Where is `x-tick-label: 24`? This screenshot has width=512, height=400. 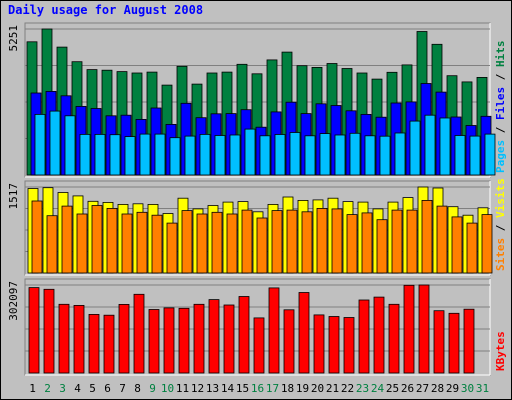 x-tick-label: 24 is located at coordinates (378, 388).